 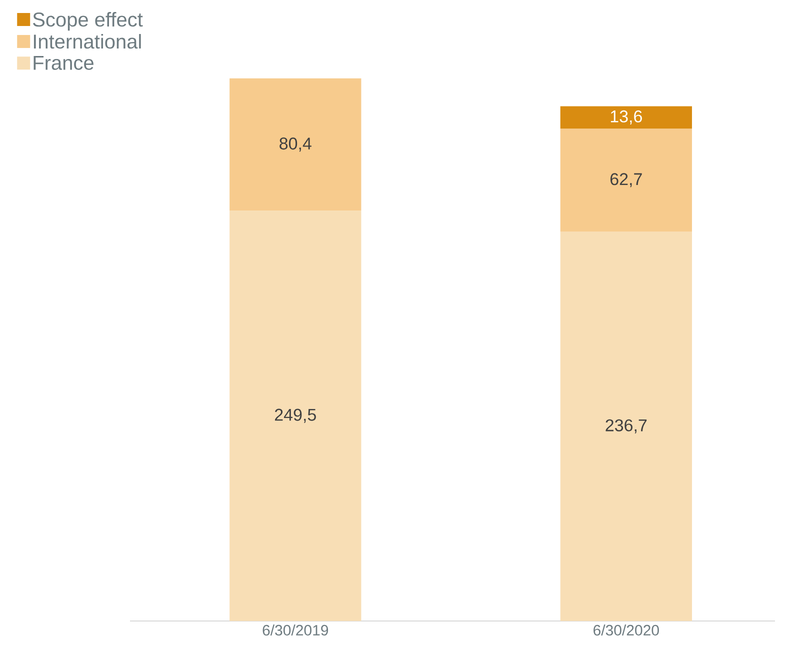 What do you see at coordinates (88, 21) in the screenshot?
I see `legend-label: Scope effect` at bounding box center [88, 21].